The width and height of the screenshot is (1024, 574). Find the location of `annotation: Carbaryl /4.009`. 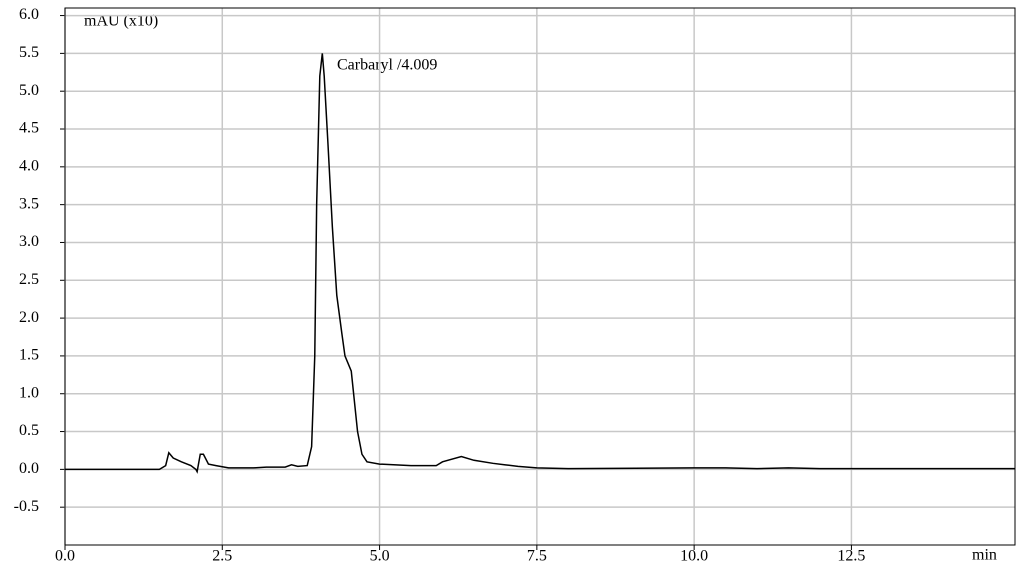

annotation: Carbaryl /4.009 is located at coordinates (387, 65).